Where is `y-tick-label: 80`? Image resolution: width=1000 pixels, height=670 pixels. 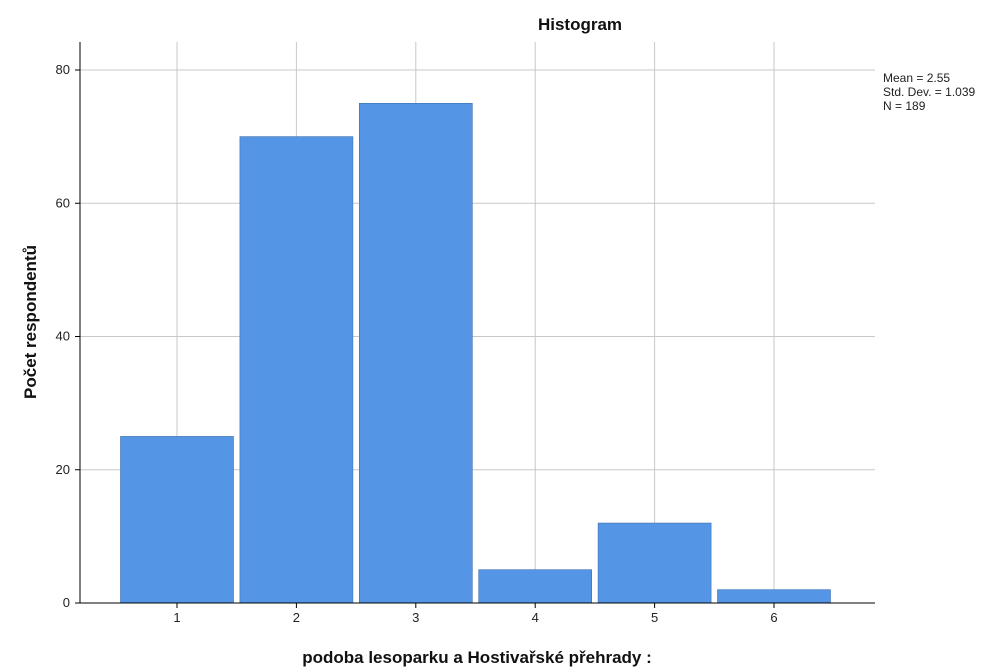 y-tick-label: 80 is located at coordinates (63, 69).